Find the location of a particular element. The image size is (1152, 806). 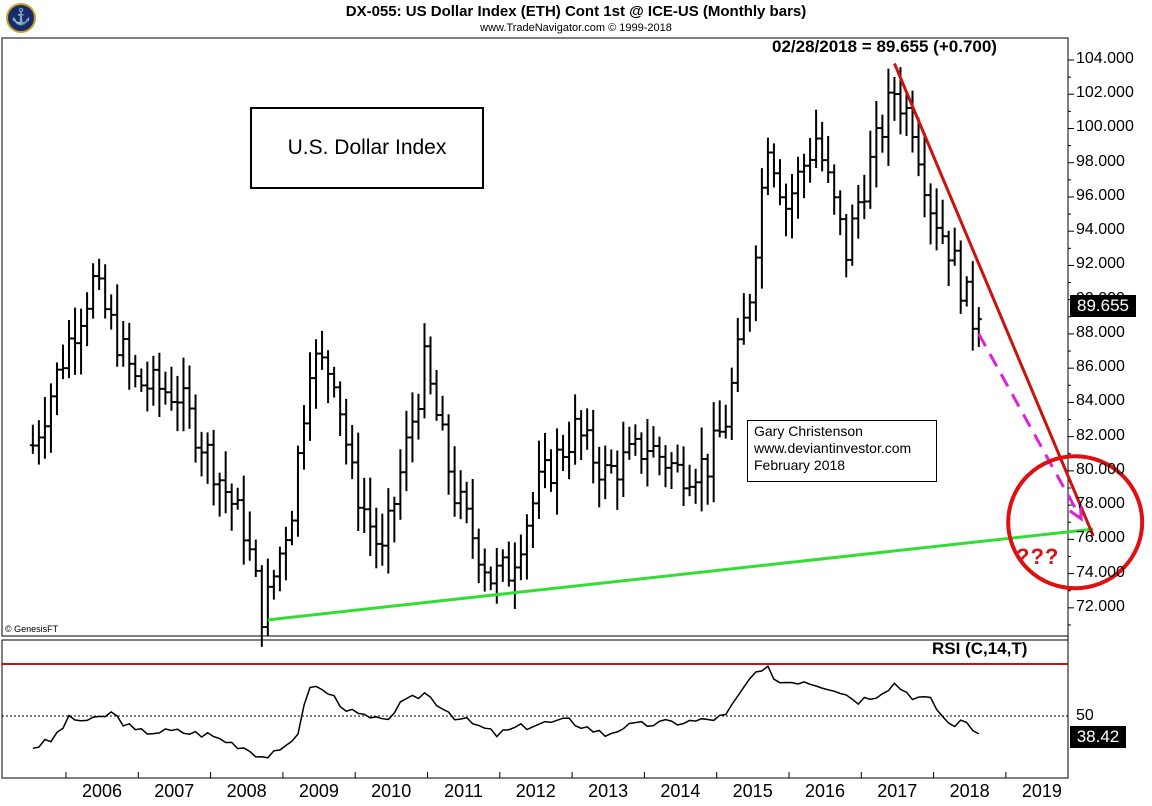

price-tick-label: 96.000 is located at coordinates (1100, 195).